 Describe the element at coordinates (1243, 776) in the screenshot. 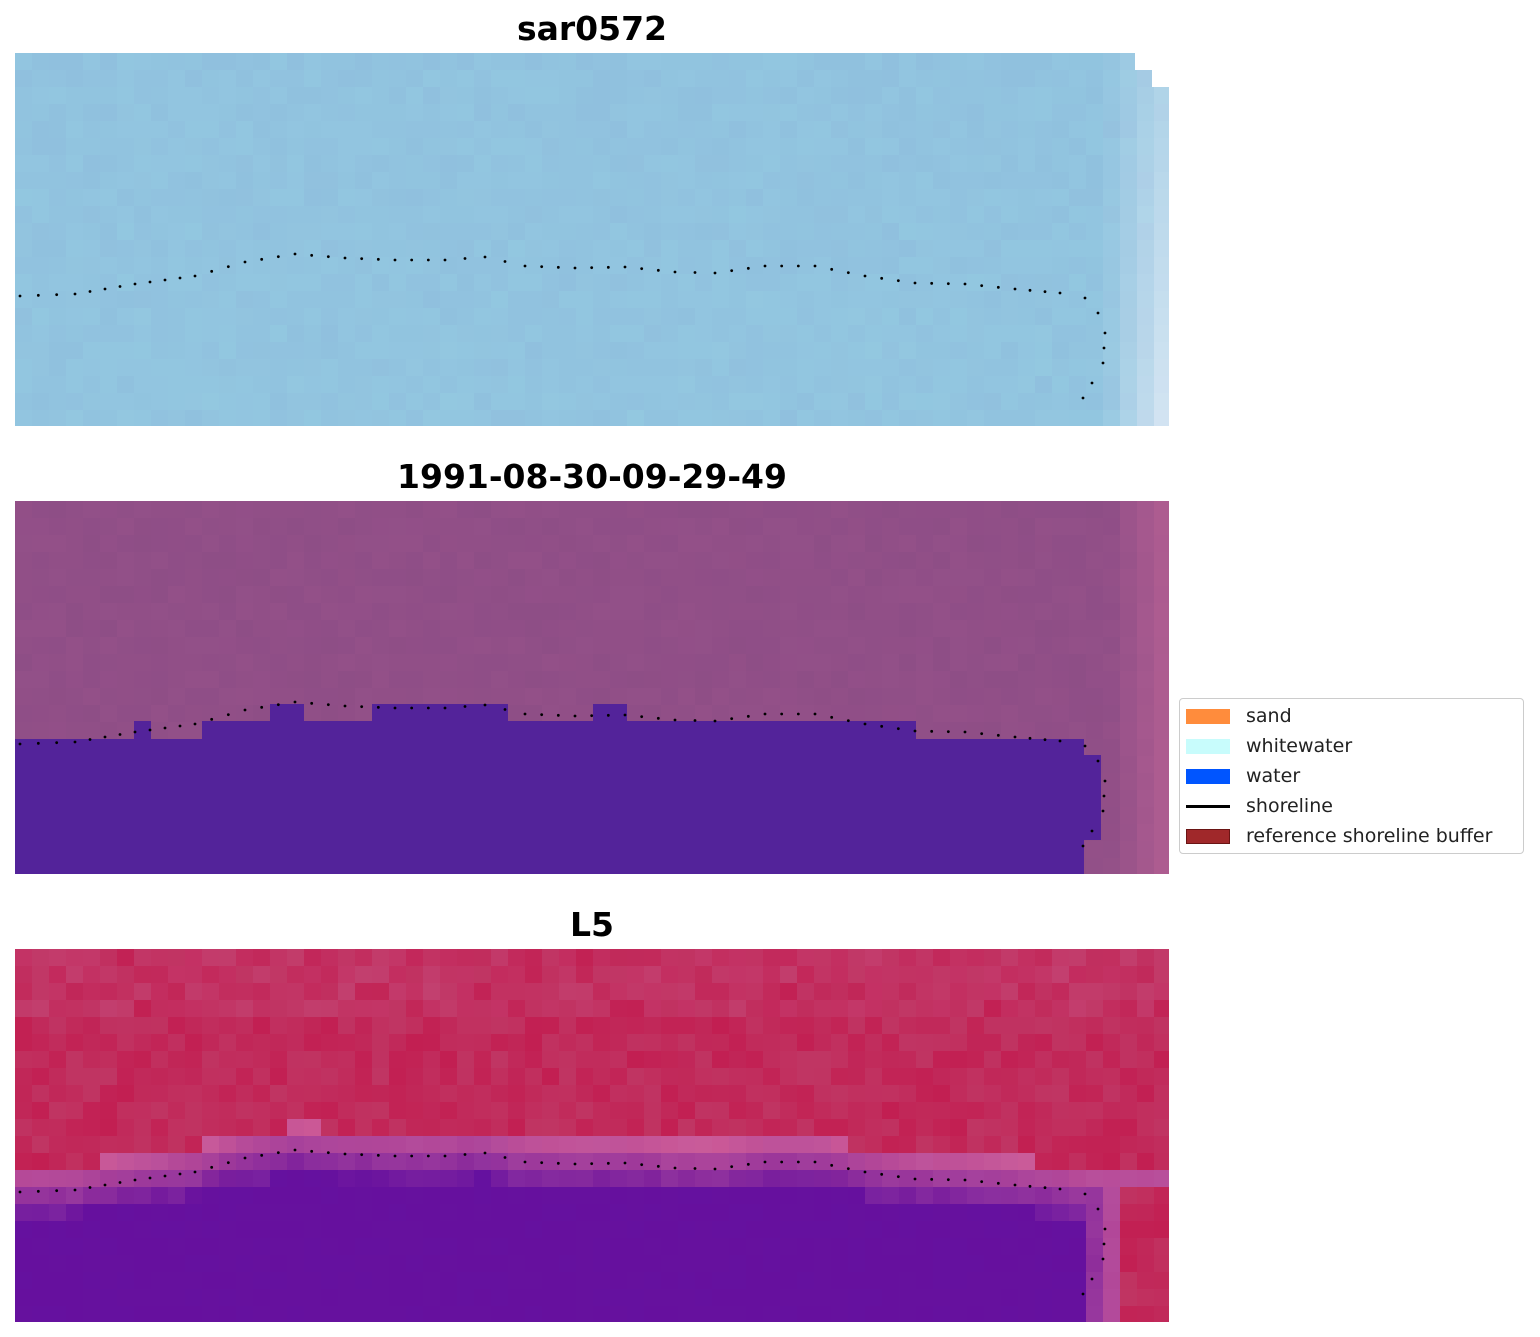

I see `legend-item-water: water` at that location.